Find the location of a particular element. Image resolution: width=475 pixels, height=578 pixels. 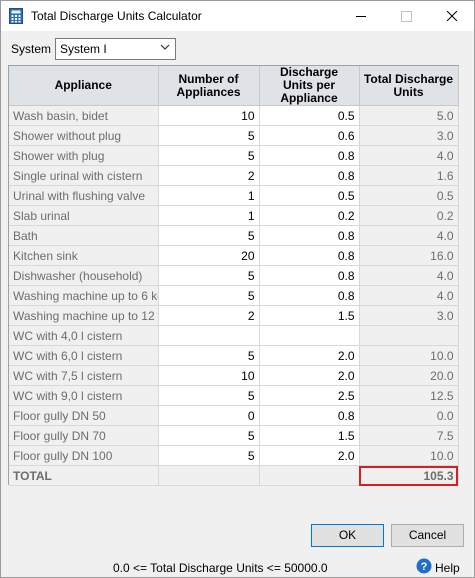

number-of-appliances-cell: 0 is located at coordinates (209, 415).